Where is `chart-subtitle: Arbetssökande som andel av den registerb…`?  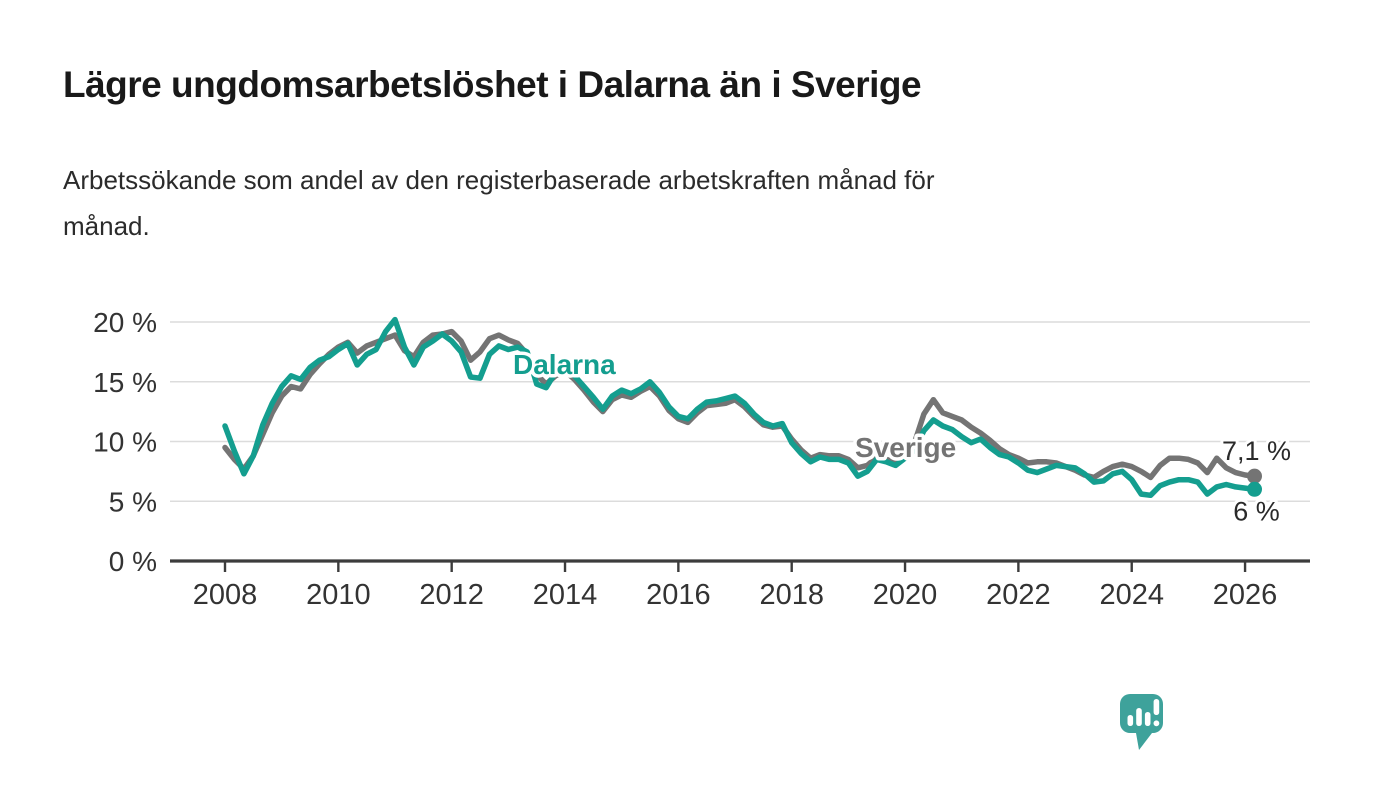
chart-subtitle: Arbetssökande som andel av den registerb… is located at coordinates (688, 203).